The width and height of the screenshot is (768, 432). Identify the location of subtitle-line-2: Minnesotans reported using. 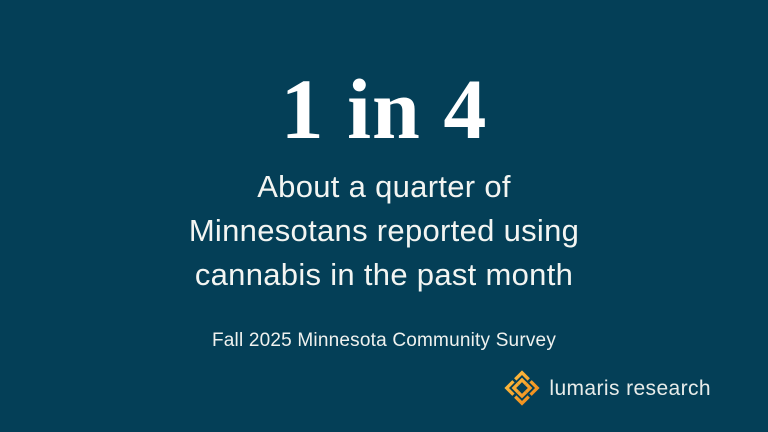
(384, 230).